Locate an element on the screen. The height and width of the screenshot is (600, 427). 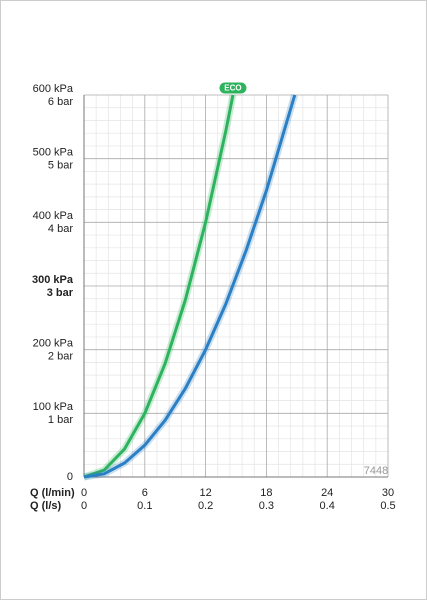
x-tick-label: 6 is located at coordinates (145, 493).